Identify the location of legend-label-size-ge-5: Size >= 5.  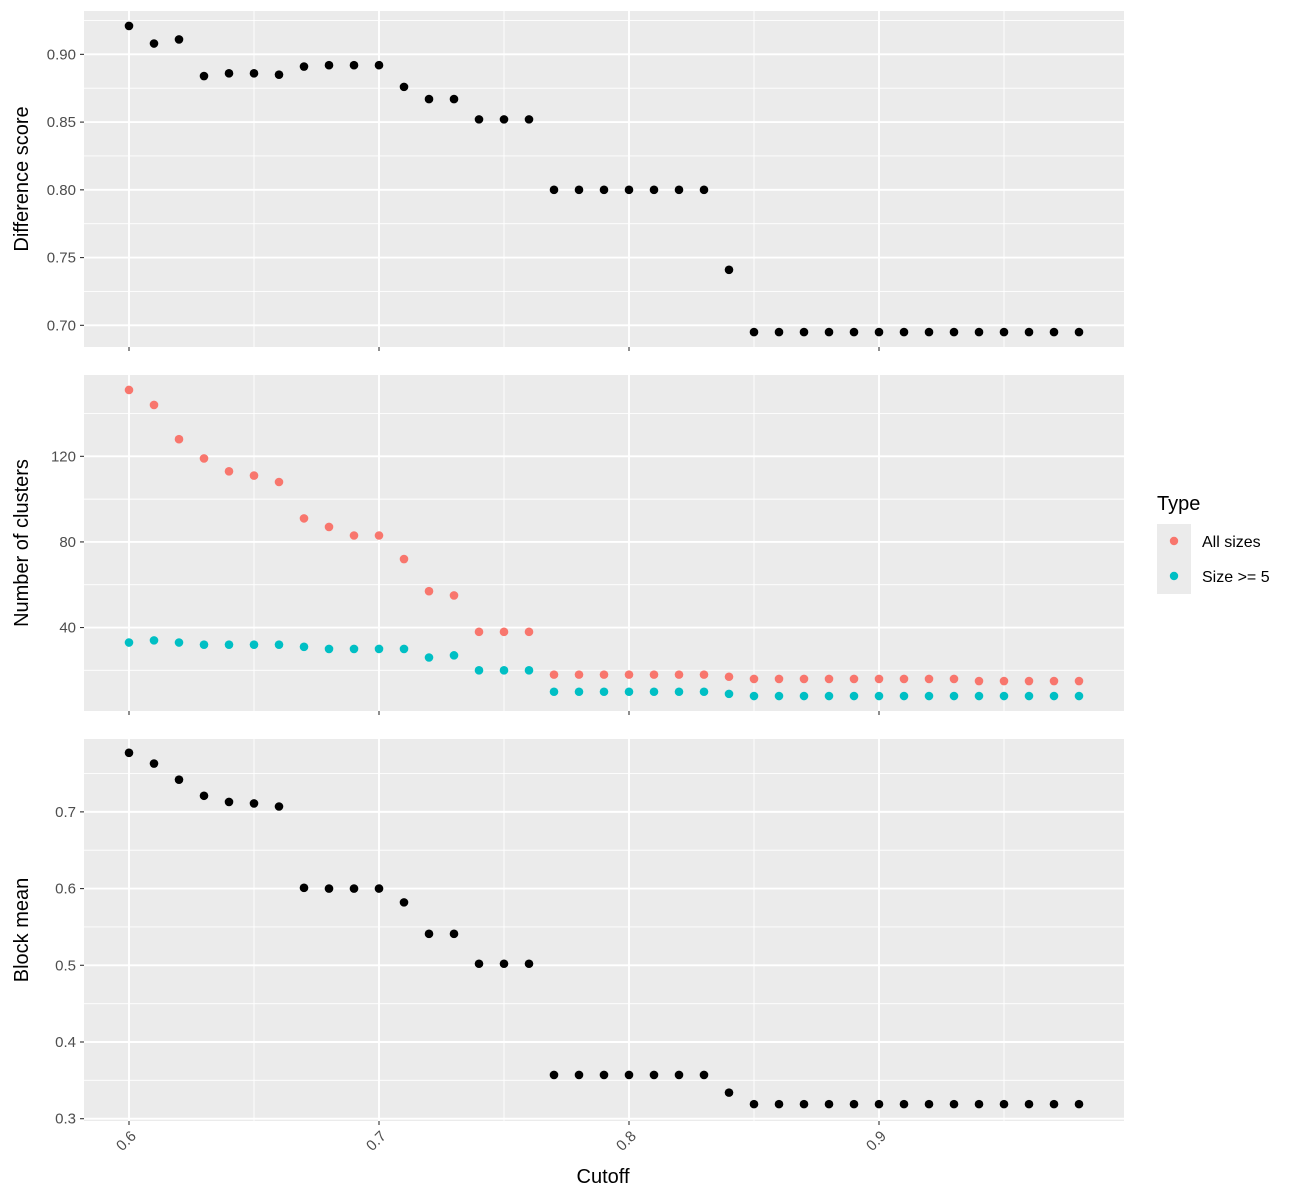
(1236, 577).